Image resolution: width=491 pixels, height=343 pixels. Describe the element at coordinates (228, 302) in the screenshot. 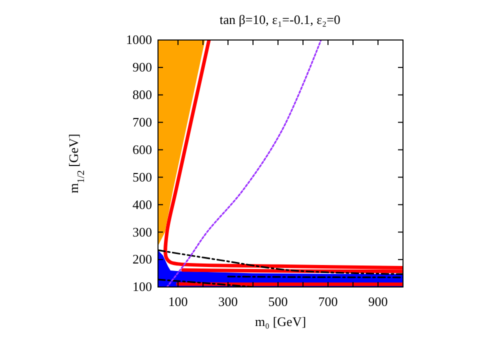

I see `x-tick-label: 300` at that location.